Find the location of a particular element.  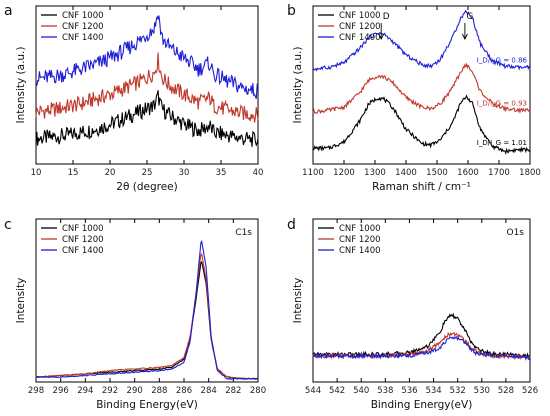

x-axis-label: Raman shift / cm⁻¹ is located at coordinates (421, 187).